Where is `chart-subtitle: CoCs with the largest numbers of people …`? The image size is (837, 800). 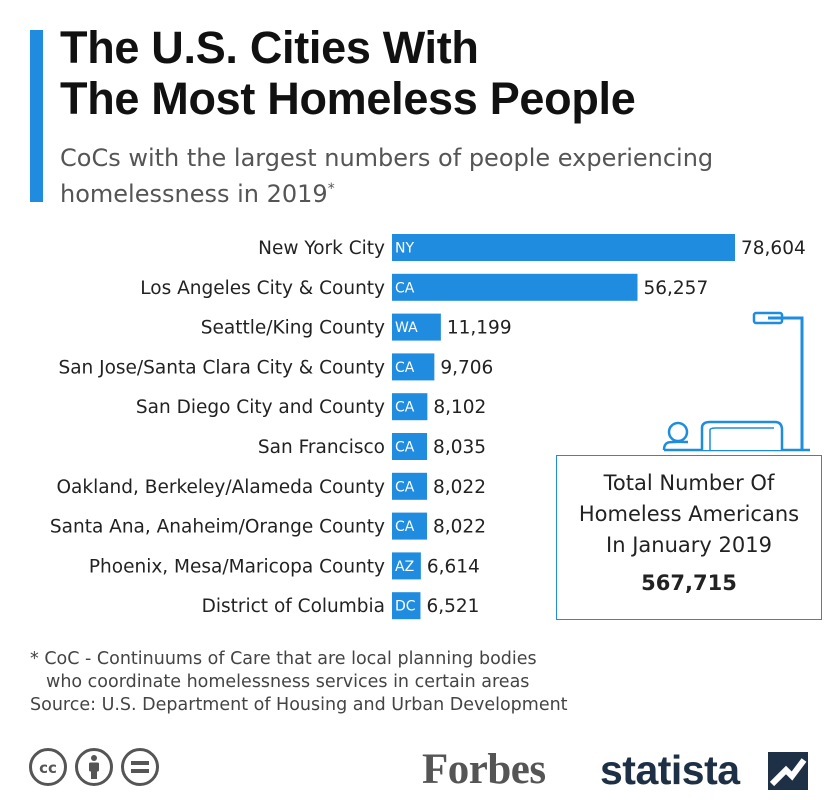 chart-subtitle: CoCs with the largest numbers of people … is located at coordinates (440, 176).